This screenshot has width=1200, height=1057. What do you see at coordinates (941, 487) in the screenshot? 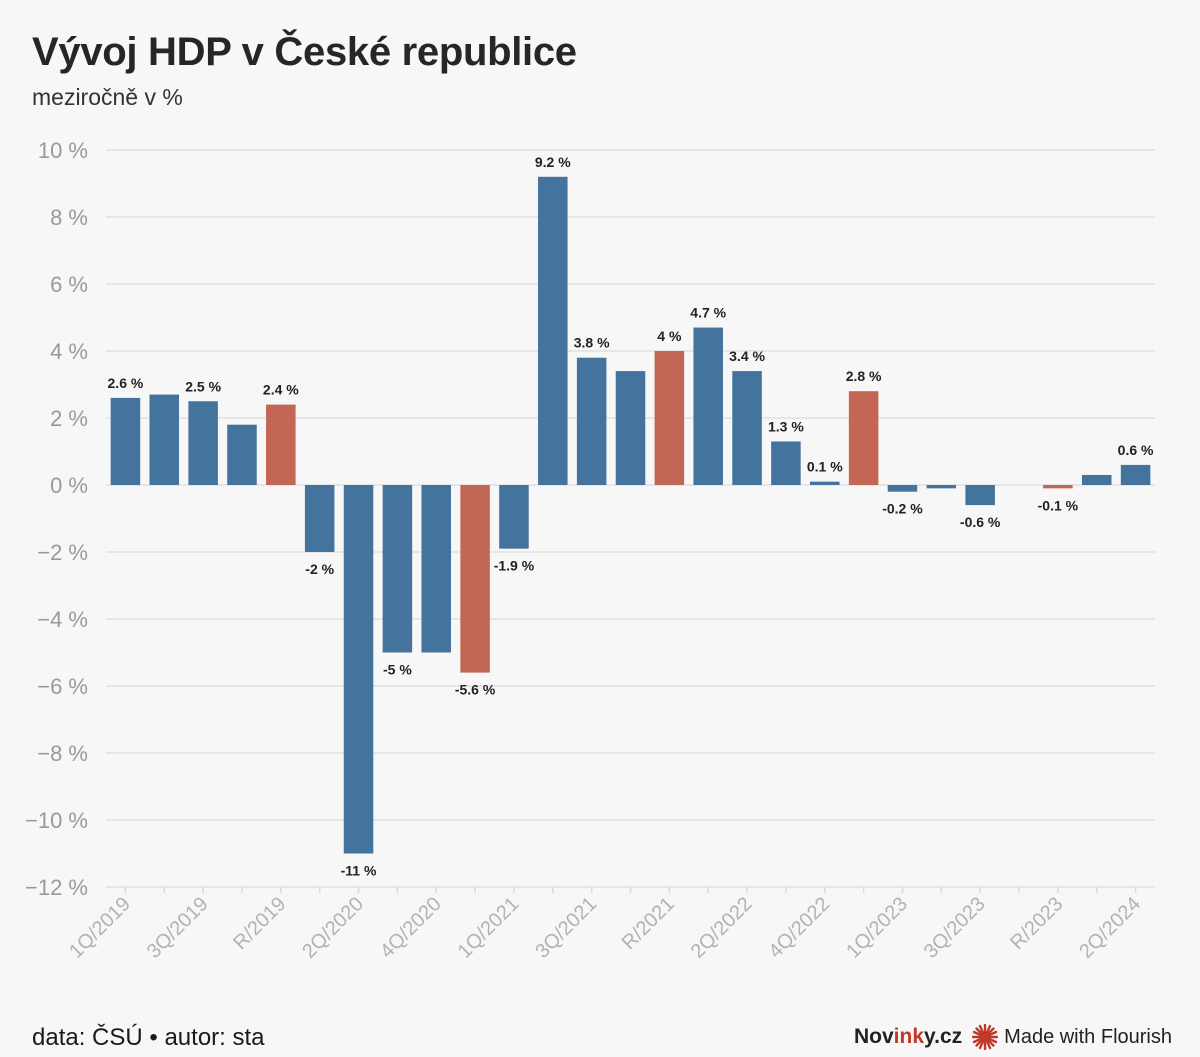
I see `bar-2Q/2023` at bounding box center [941, 487].